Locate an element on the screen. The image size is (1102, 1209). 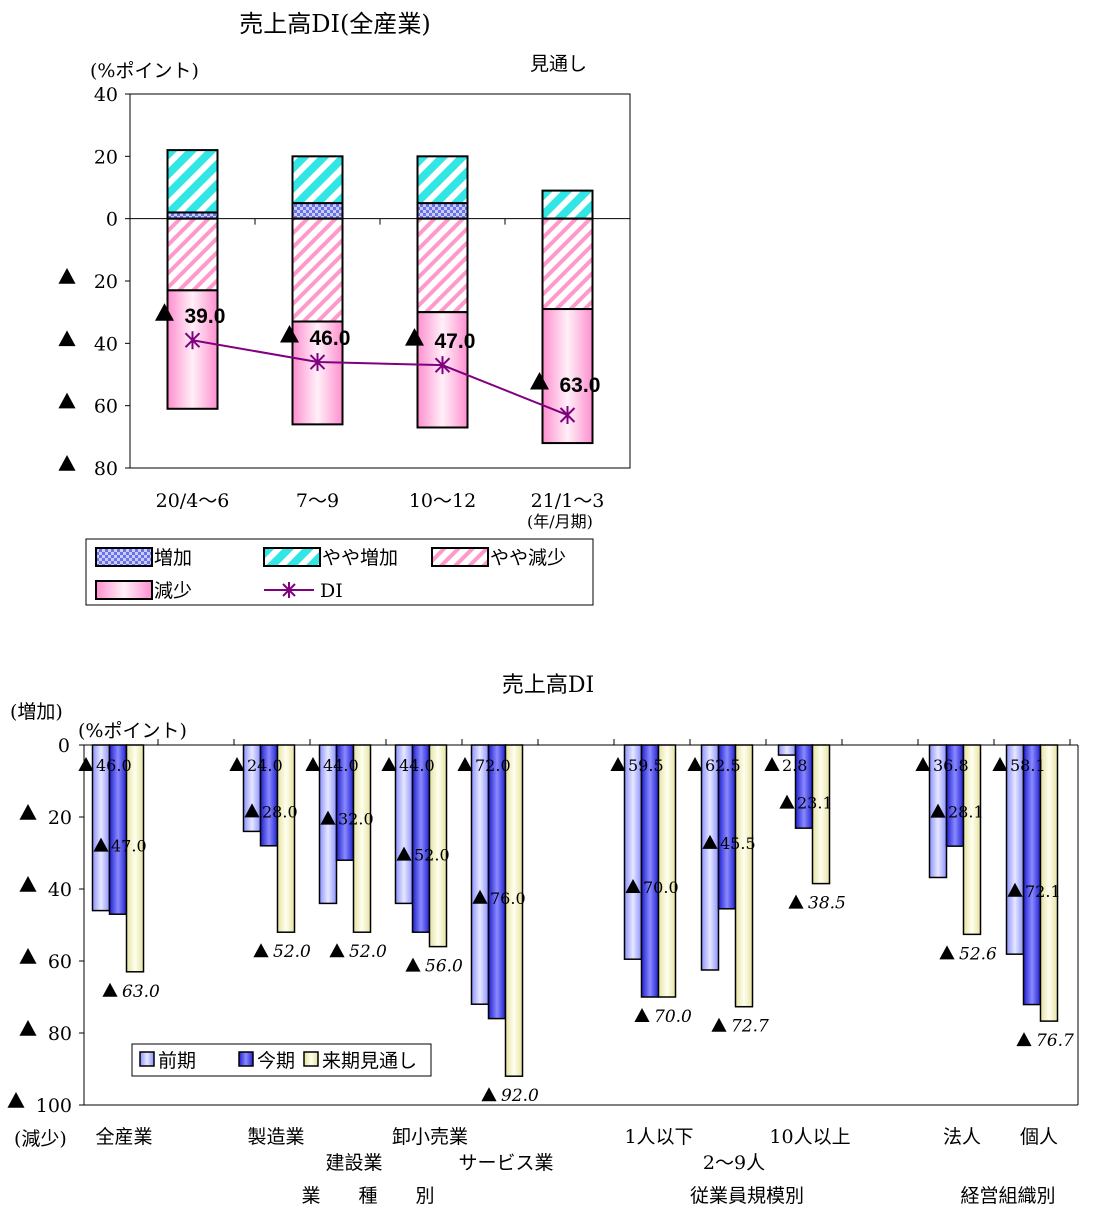
chart2-data-label: 47.0 is located at coordinates (129, 846).